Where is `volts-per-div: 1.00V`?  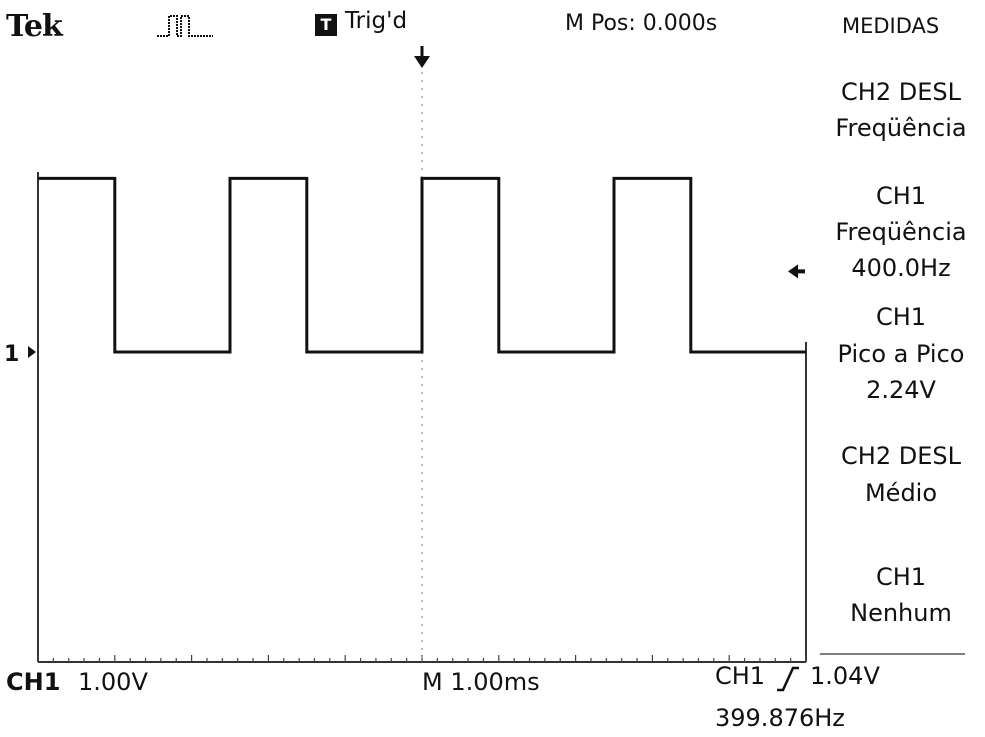
volts-per-div: 1.00V is located at coordinates (113, 682).